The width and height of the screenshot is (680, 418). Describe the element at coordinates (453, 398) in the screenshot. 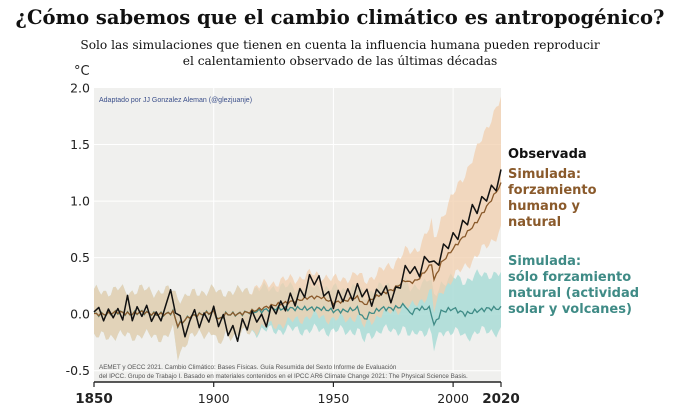

I see `x-tick-label: 2000` at that location.